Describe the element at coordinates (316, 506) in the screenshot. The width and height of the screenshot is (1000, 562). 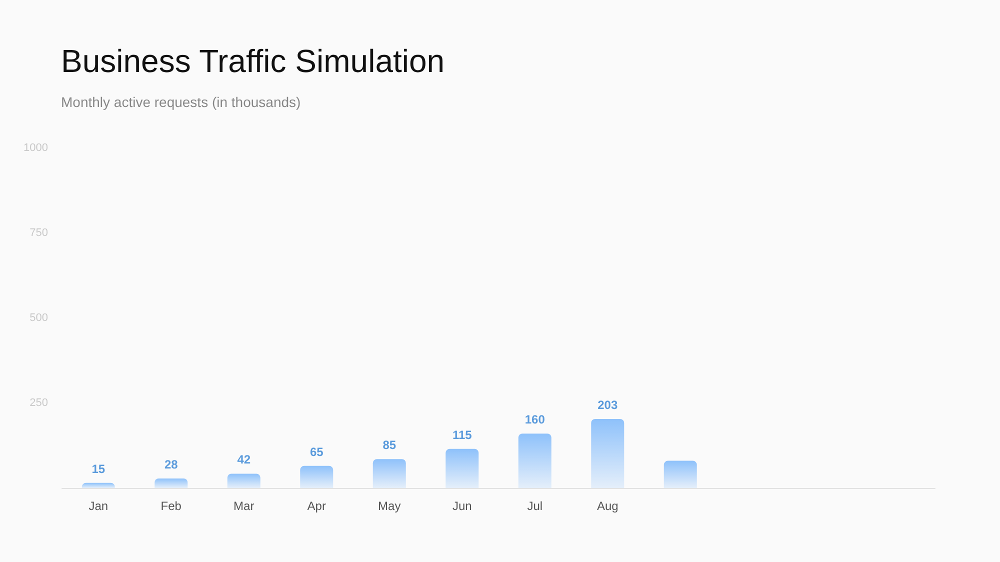
I see `x-tick-label: Apr` at that location.